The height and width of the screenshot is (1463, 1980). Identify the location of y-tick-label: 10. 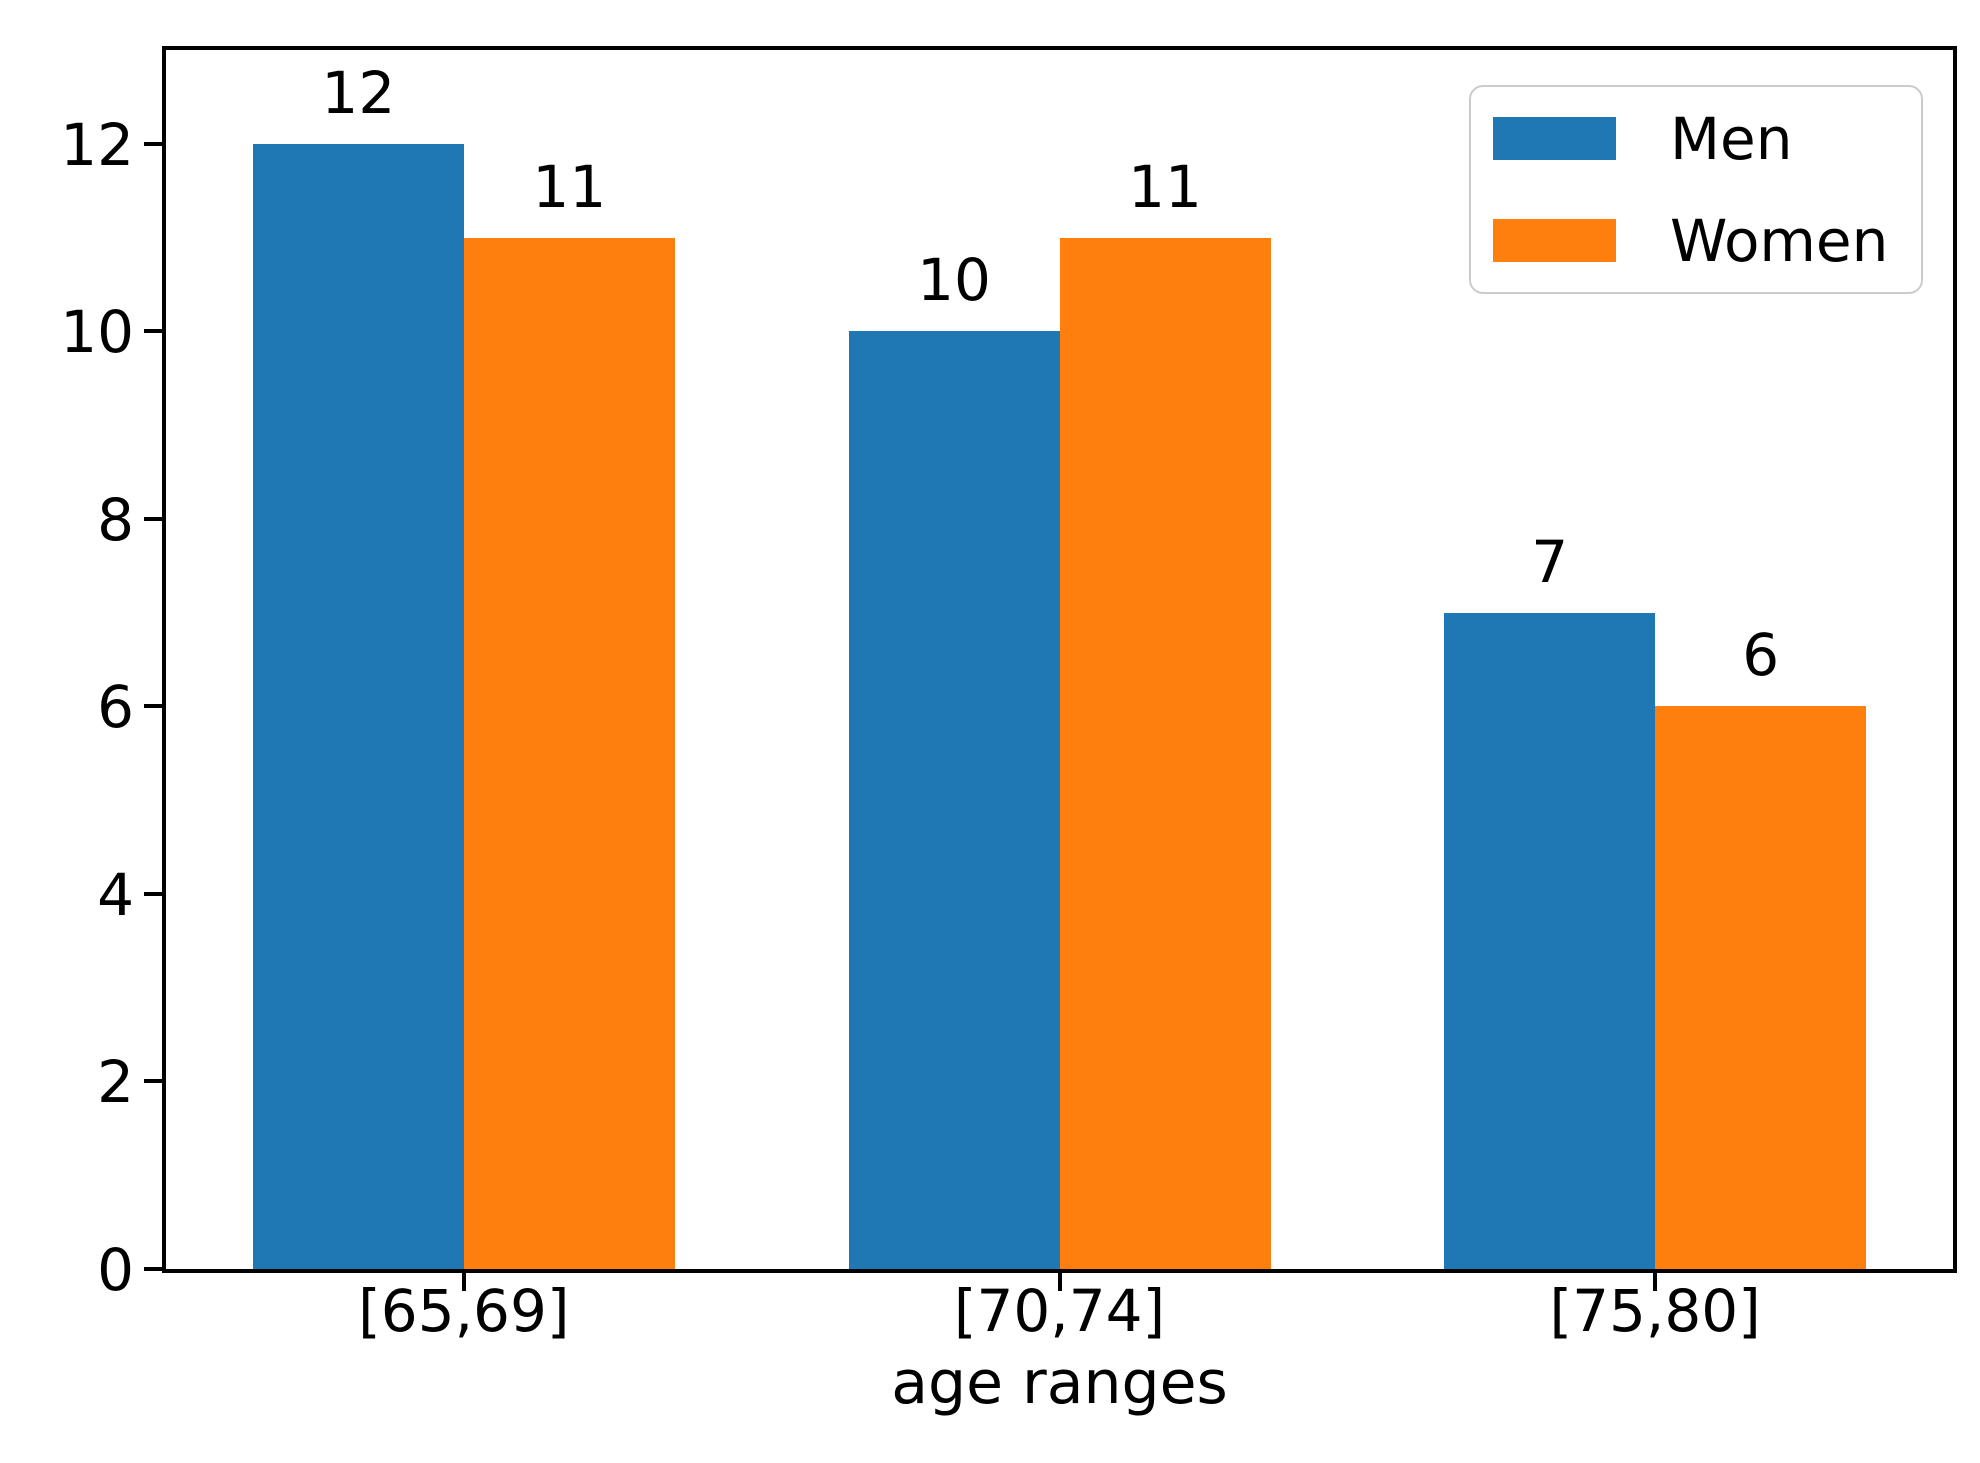
(97, 332).